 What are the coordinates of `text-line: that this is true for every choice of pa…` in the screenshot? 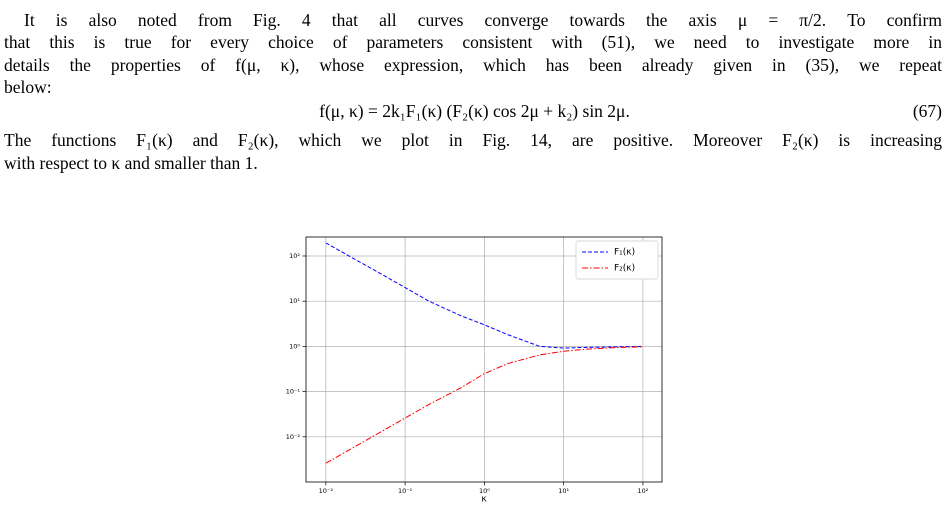 It's located at (473, 42).